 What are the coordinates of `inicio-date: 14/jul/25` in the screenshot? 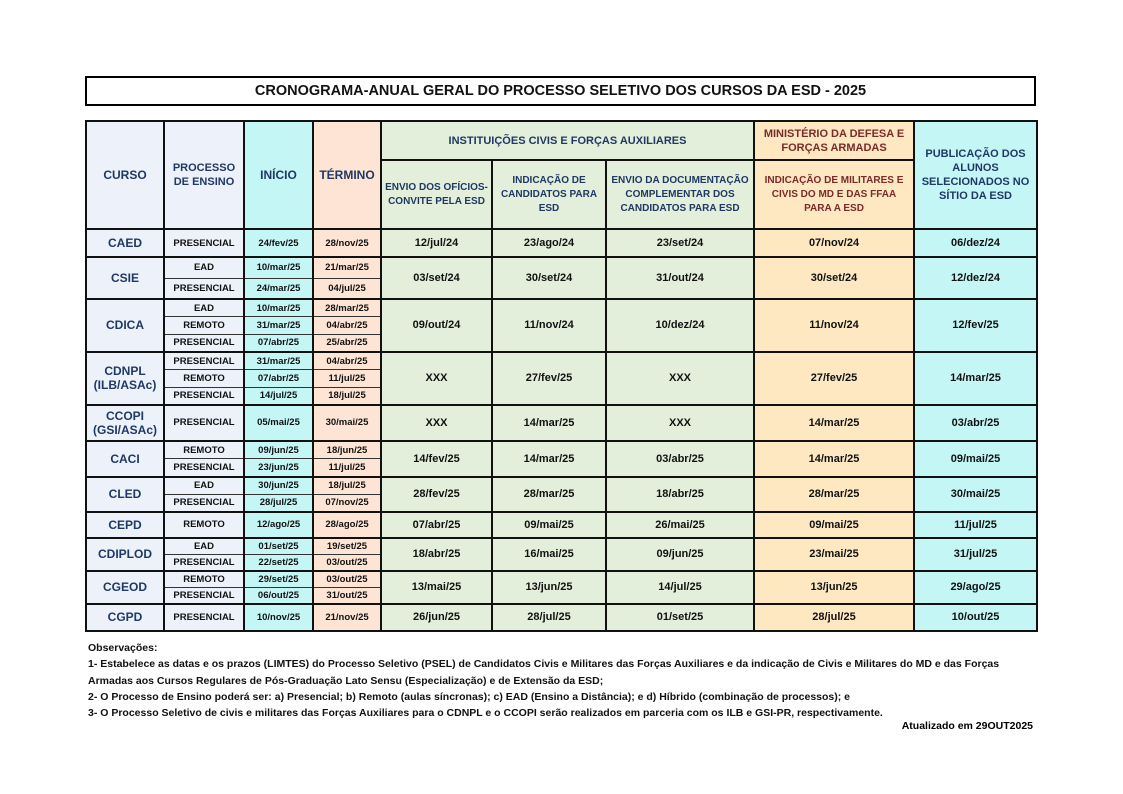 It's located at (278, 396).